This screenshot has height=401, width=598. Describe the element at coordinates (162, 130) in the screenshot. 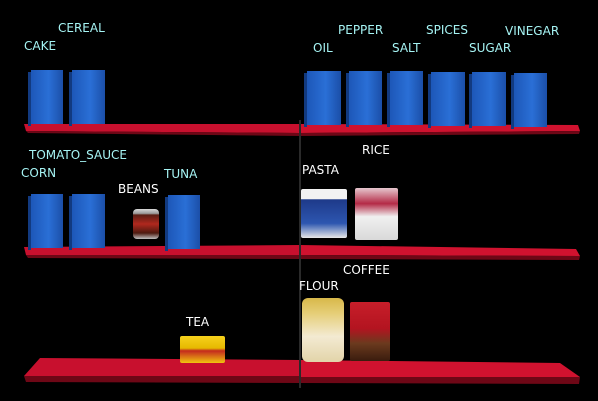

I see `shelf-top-left` at that location.